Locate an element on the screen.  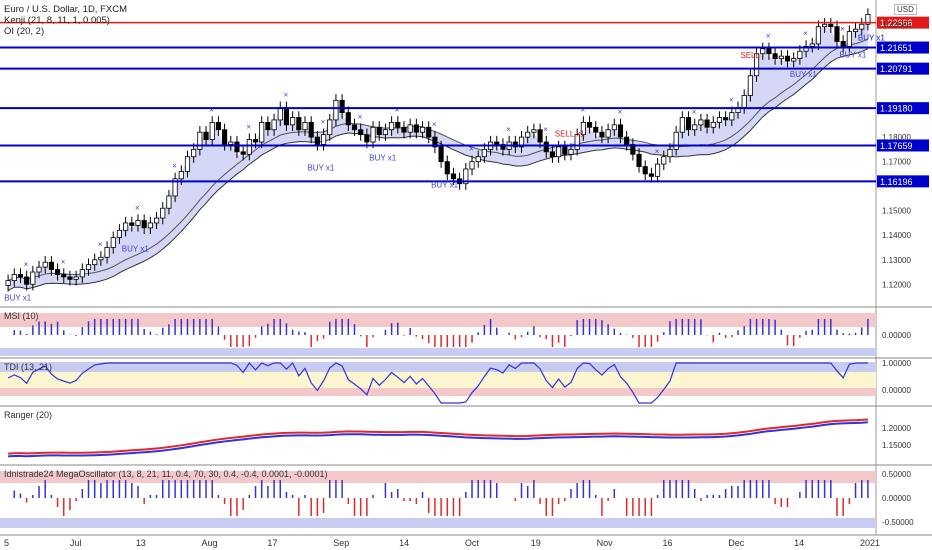
ranger-tick: 1.15000 is located at coordinates (896, 445).